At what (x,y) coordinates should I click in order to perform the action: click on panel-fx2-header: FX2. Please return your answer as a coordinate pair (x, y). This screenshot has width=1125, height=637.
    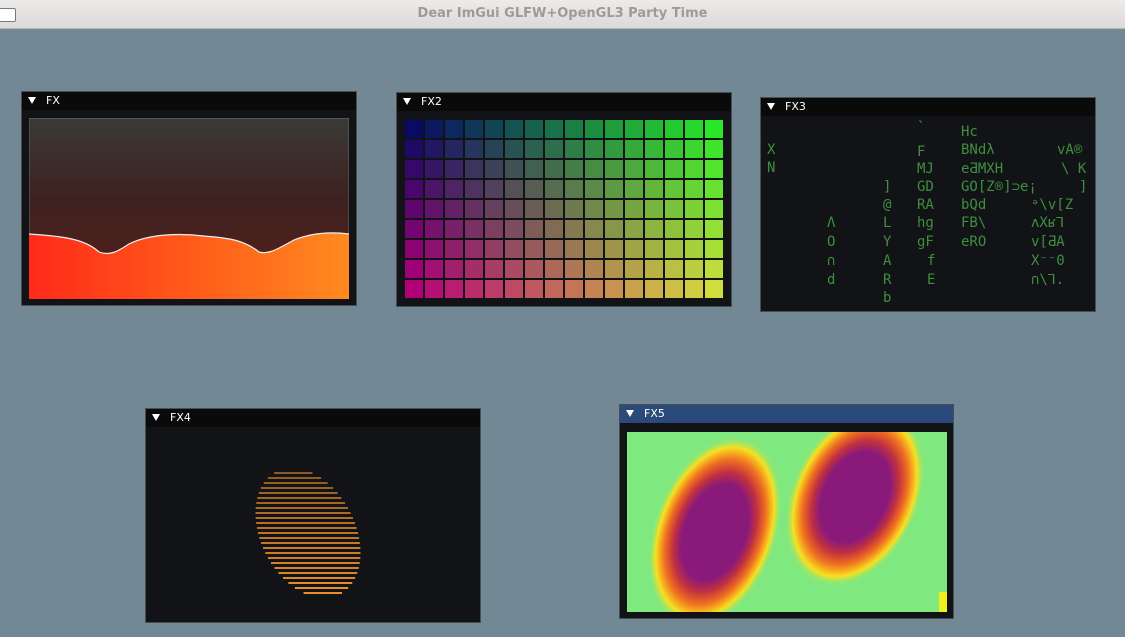
    Looking at the image, I should click on (564, 102).